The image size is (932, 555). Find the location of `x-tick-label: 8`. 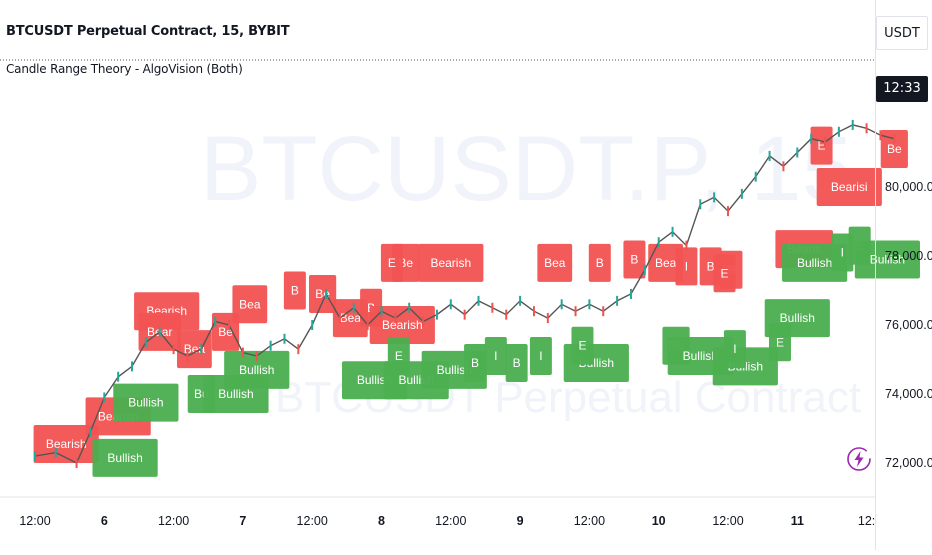

x-tick-label: 8 is located at coordinates (381, 521).